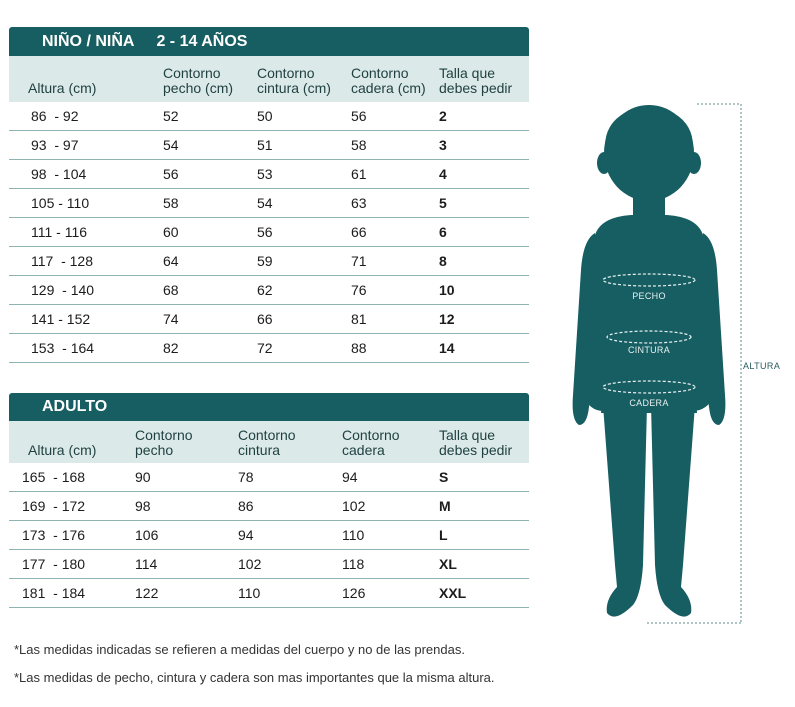 This screenshot has height=707, width=795. I want to click on hip-cell: 110, so click(353, 535).